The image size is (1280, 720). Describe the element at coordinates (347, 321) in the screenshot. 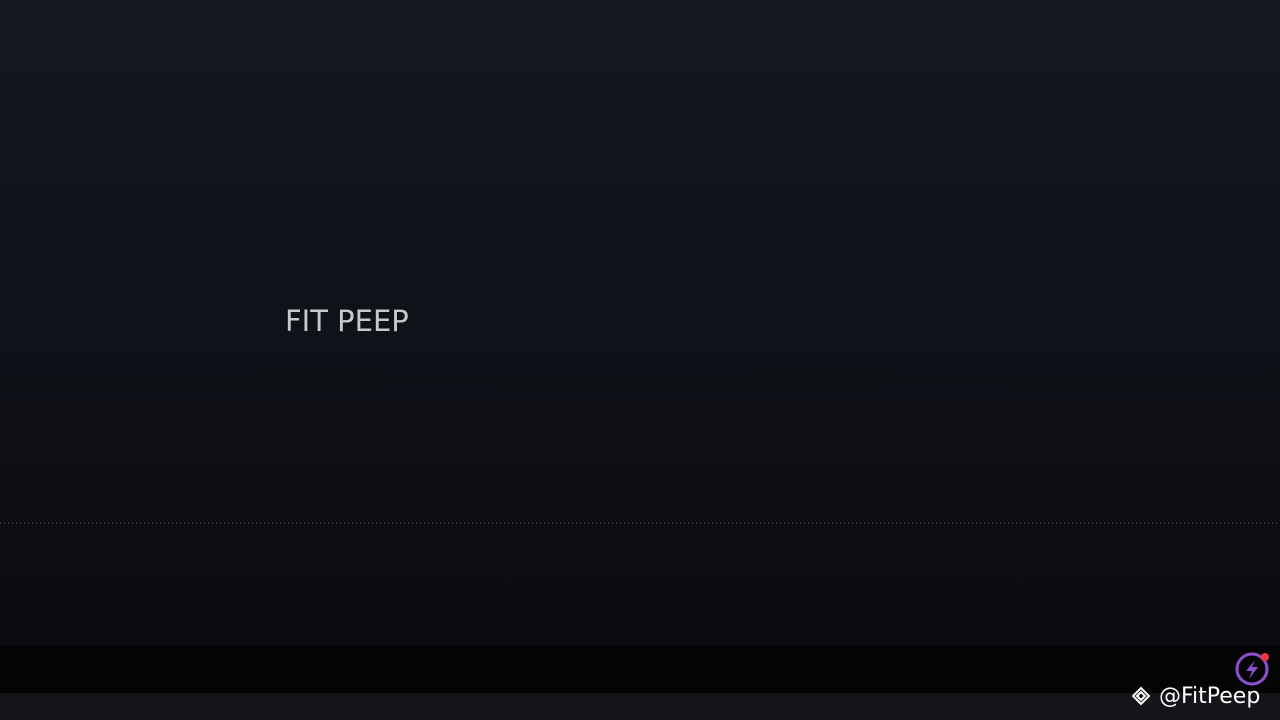

I see `watermark: FIT PEEP` at that location.